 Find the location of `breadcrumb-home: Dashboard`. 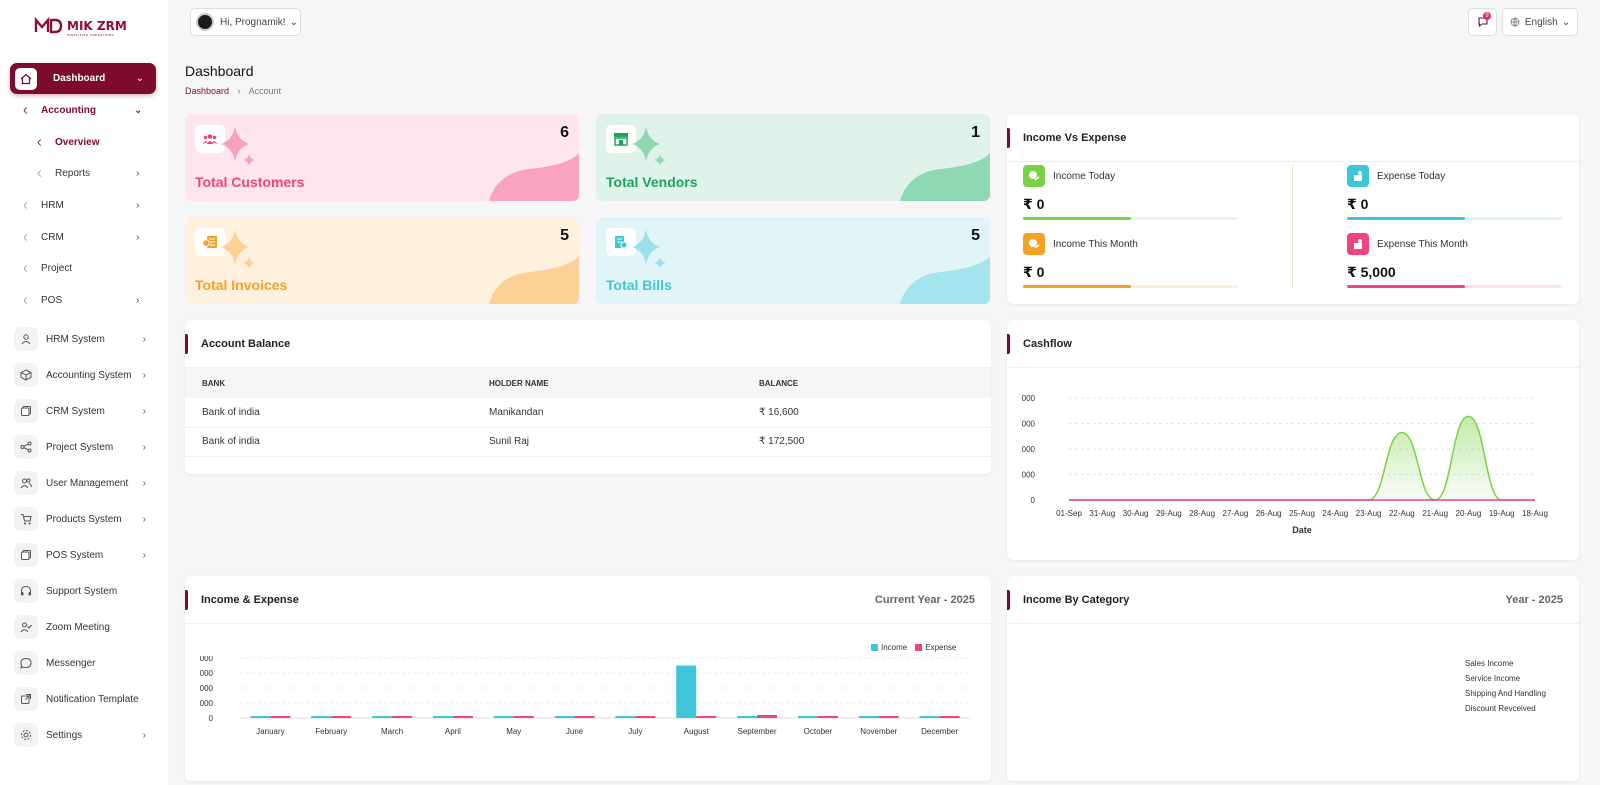

breadcrumb-home: Dashboard is located at coordinates (207, 91).